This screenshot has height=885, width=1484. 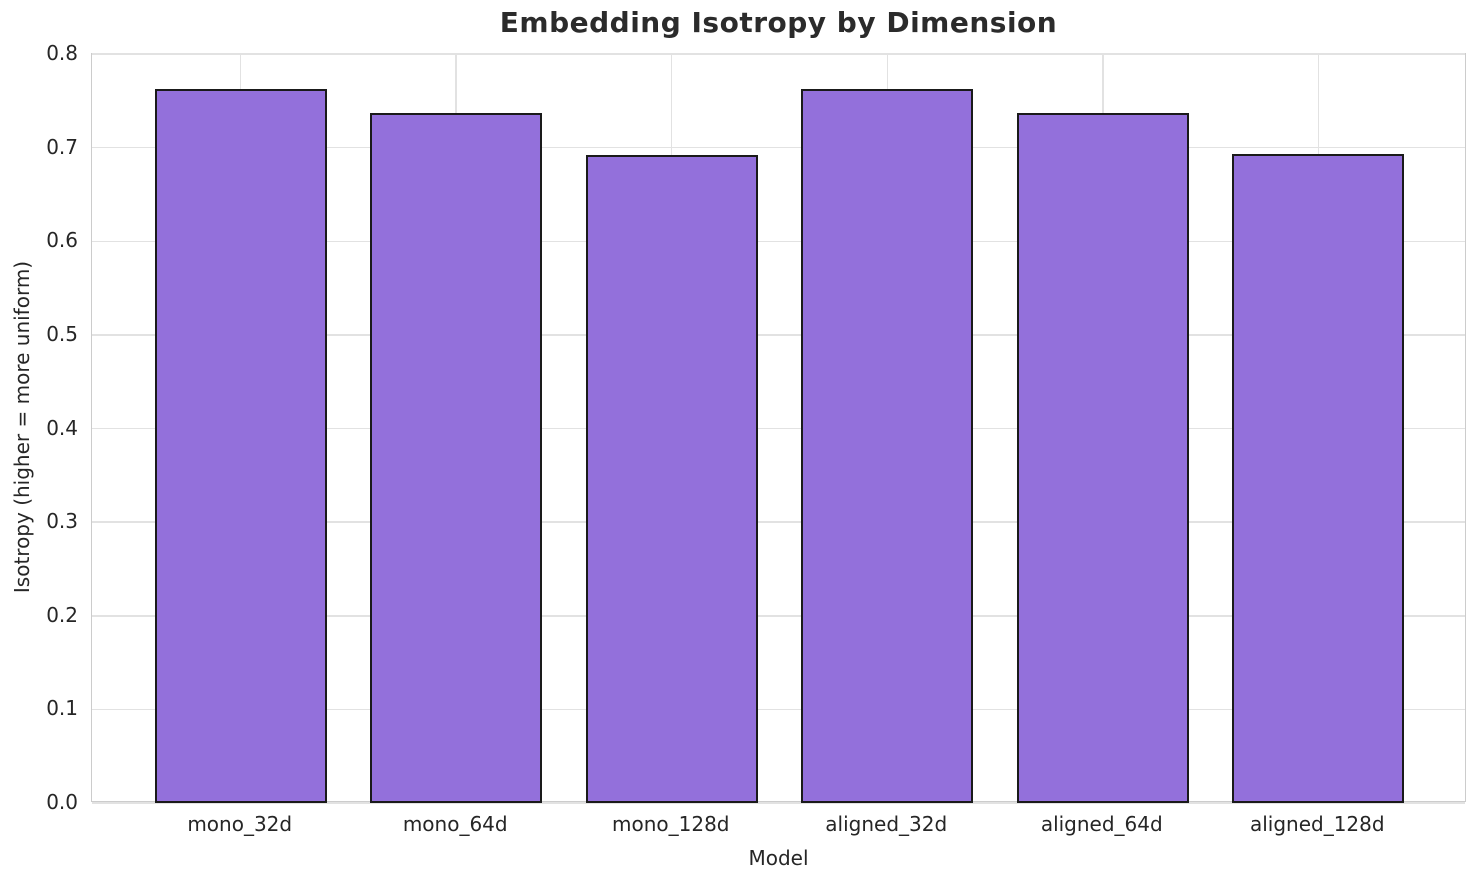 What do you see at coordinates (240, 445) in the screenshot?
I see `bar-mono_32d` at bounding box center [240, 445].